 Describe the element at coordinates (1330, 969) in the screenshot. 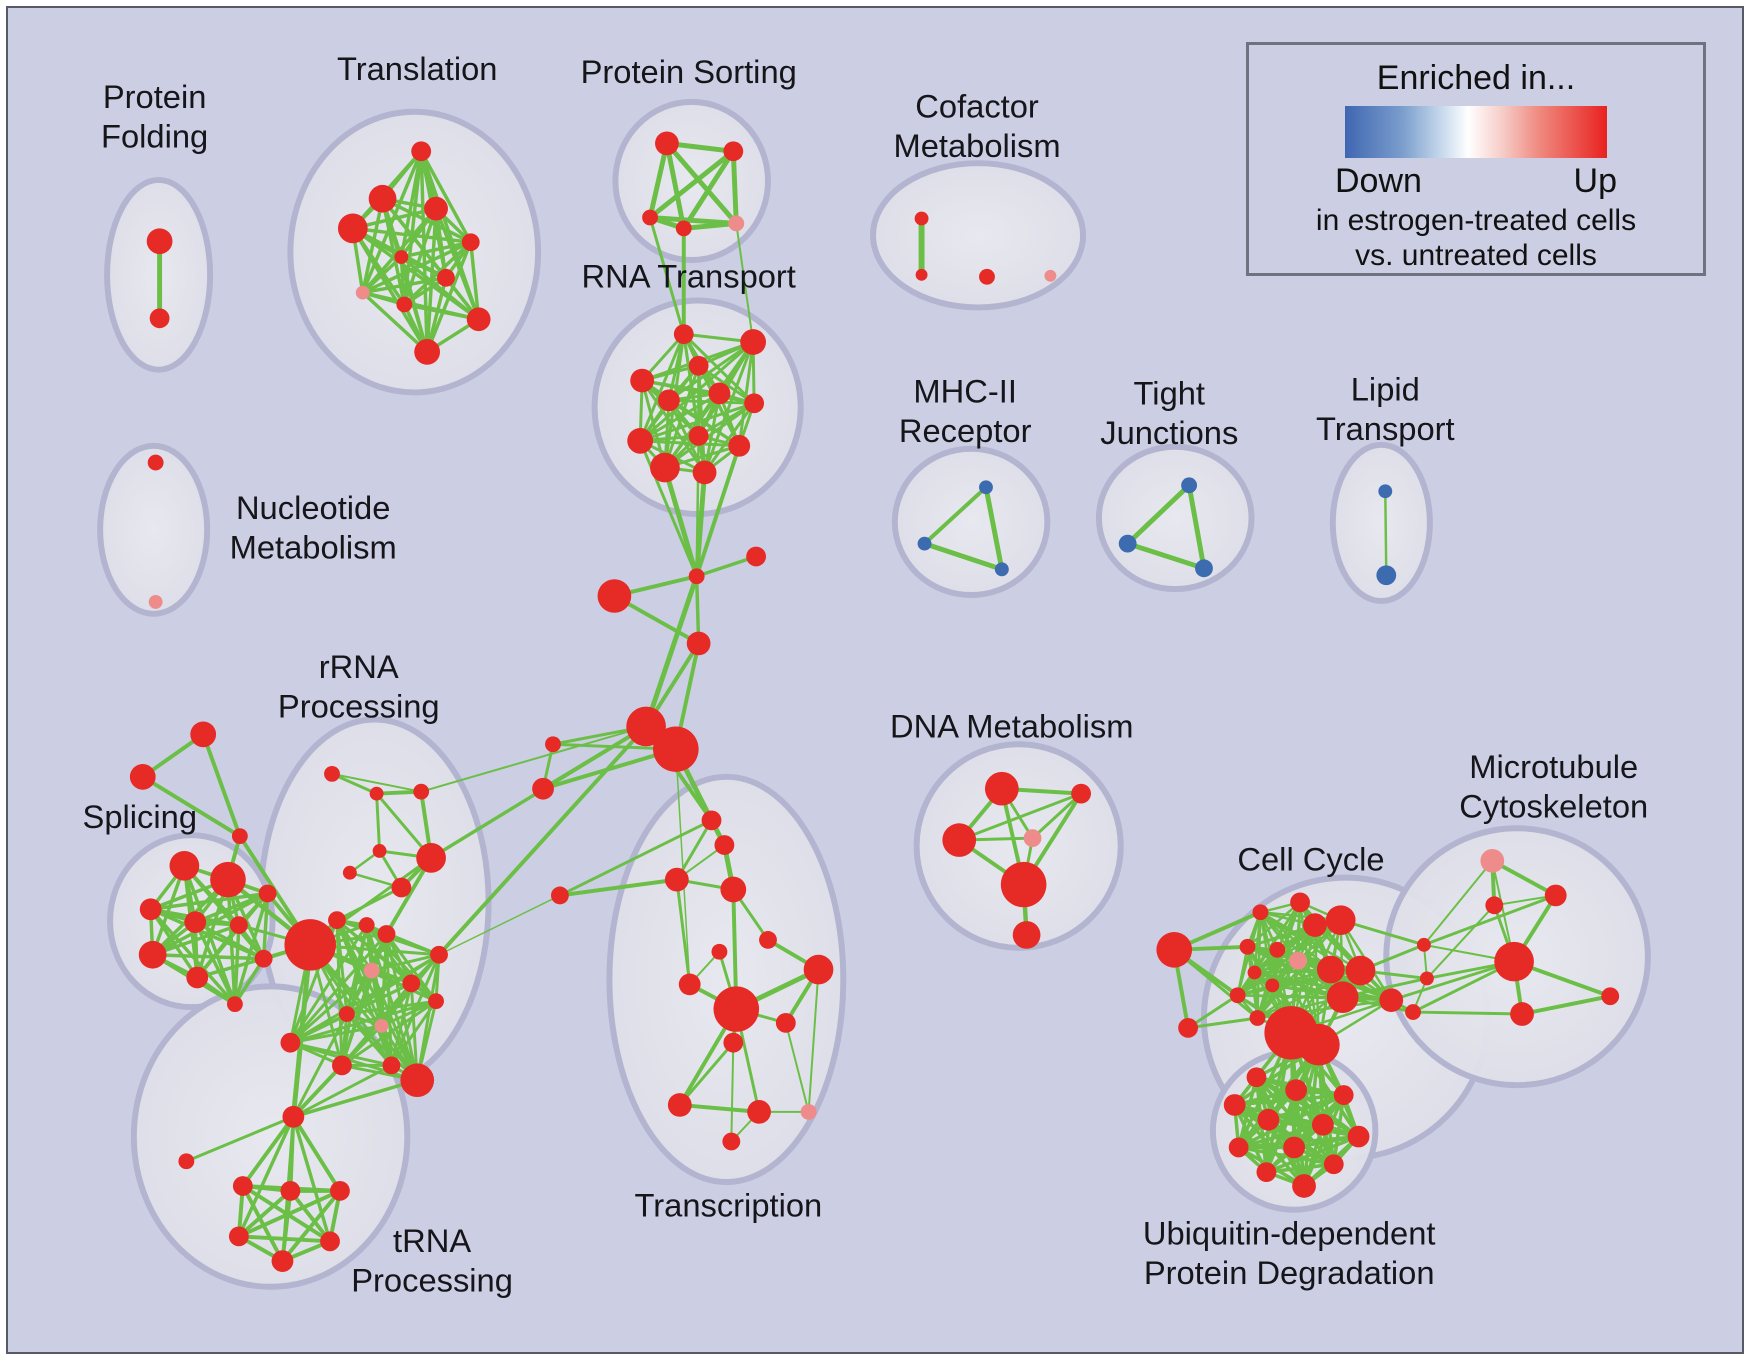

I see `node-cc8` at that location.